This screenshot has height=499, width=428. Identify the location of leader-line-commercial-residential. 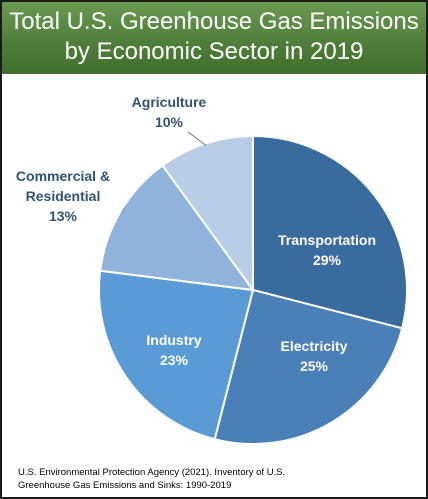
(123, 210).